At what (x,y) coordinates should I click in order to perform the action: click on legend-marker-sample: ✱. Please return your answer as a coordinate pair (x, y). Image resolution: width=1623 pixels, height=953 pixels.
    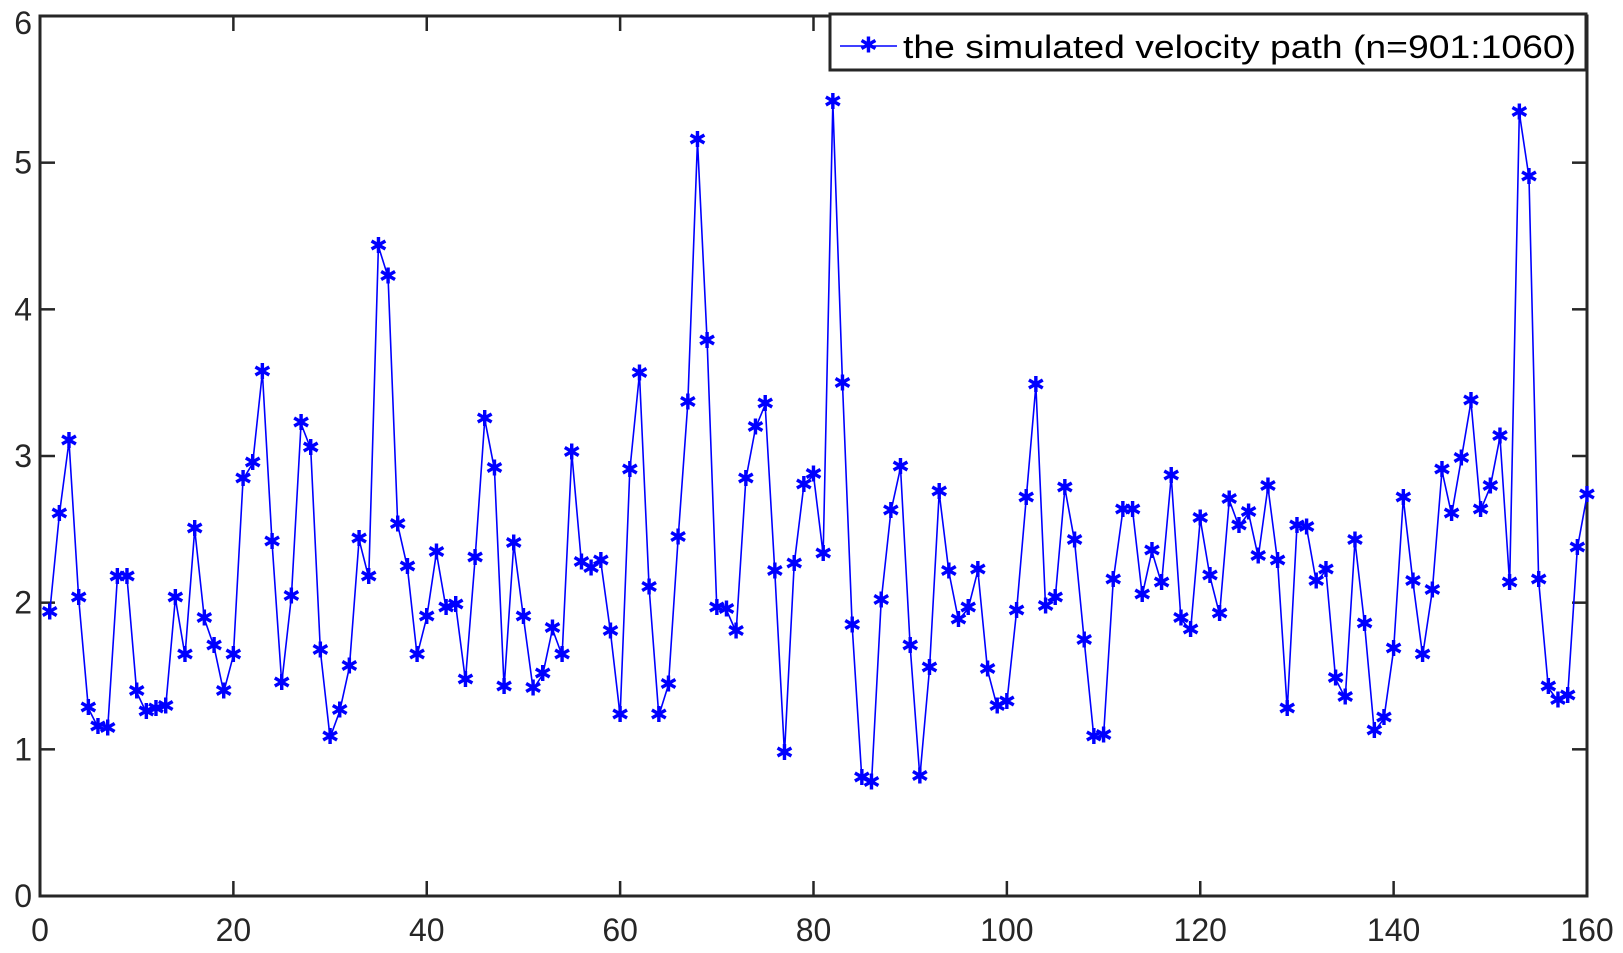
    Looking at the image, I should click on (868, 46).